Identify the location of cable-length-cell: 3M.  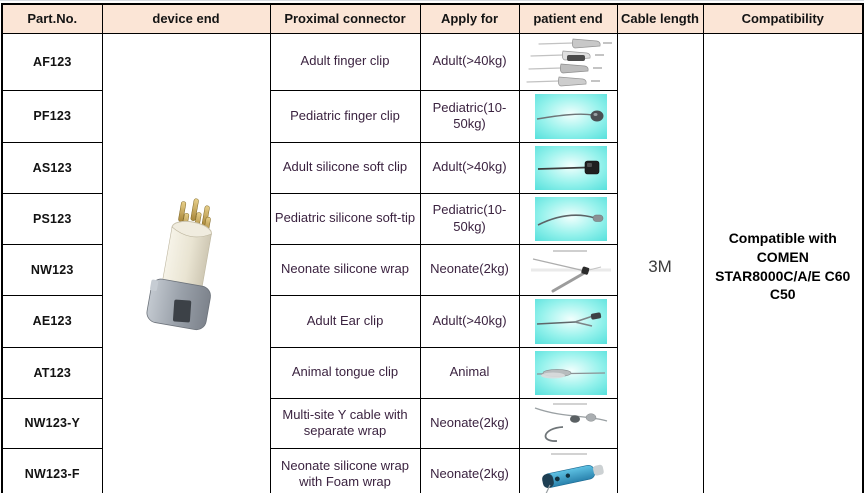
(660, 262).